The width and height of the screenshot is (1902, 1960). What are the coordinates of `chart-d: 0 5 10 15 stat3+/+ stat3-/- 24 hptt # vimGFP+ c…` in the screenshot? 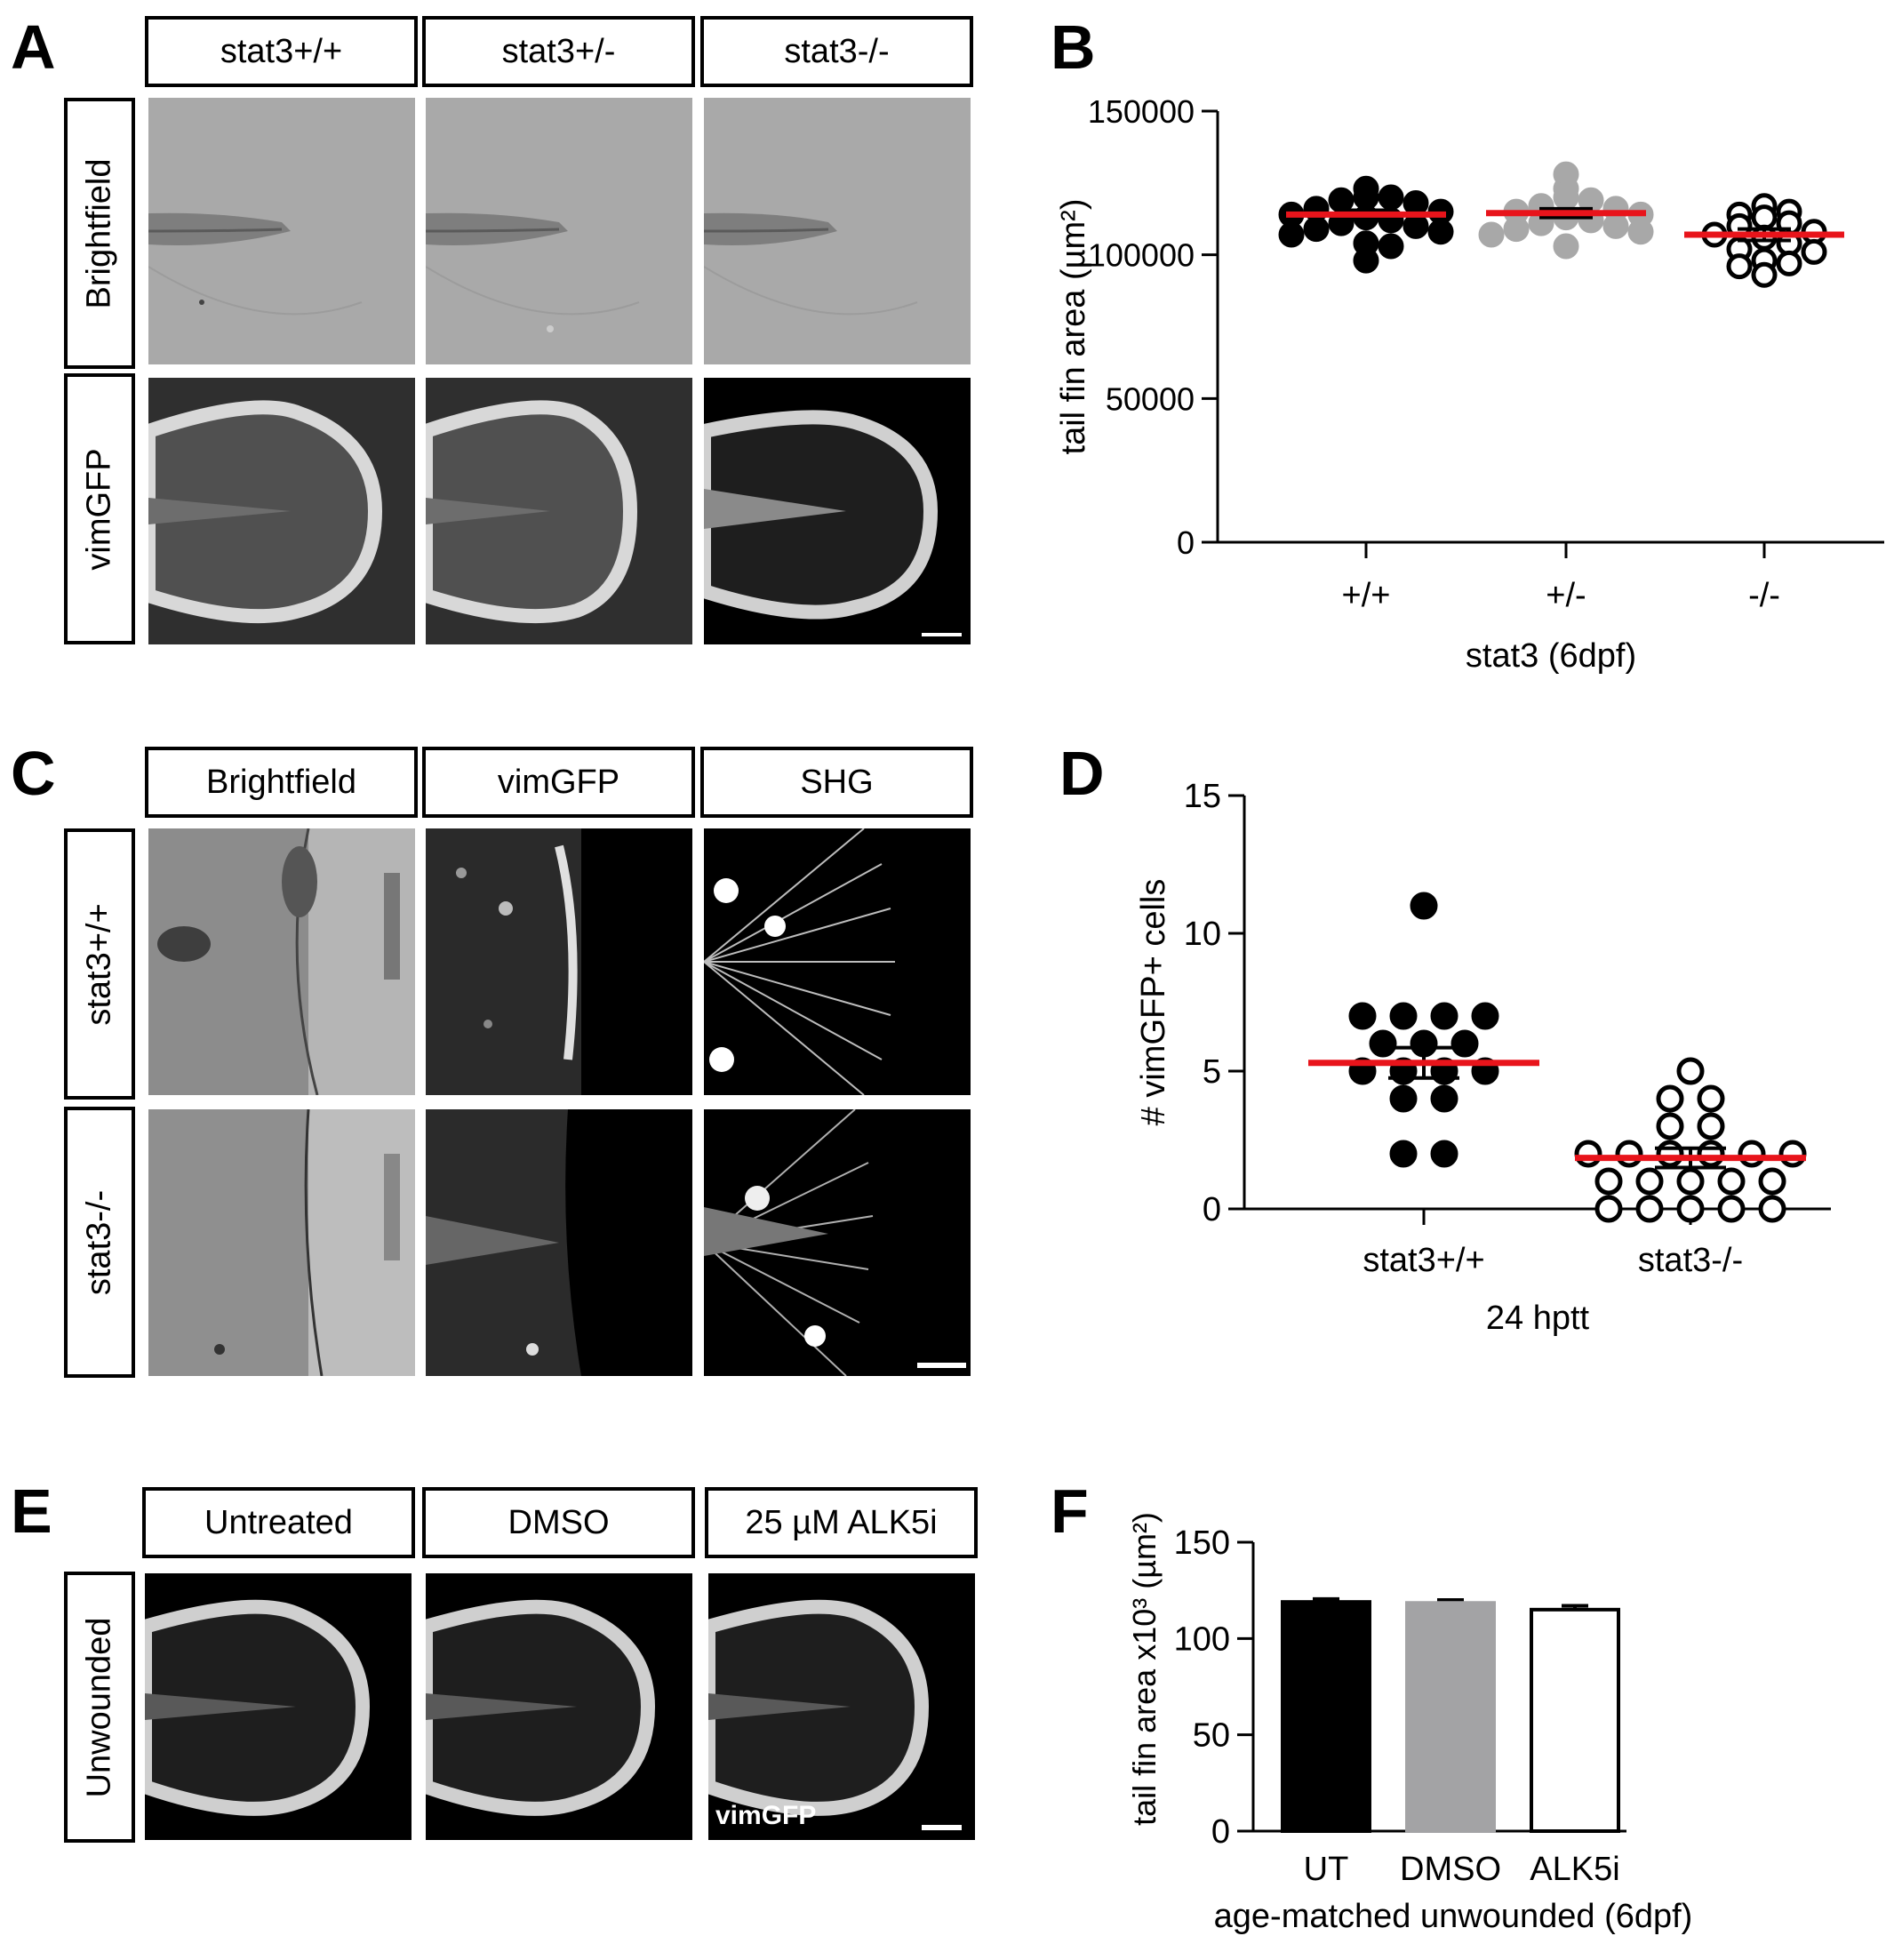 It's located at (1498, 1057).